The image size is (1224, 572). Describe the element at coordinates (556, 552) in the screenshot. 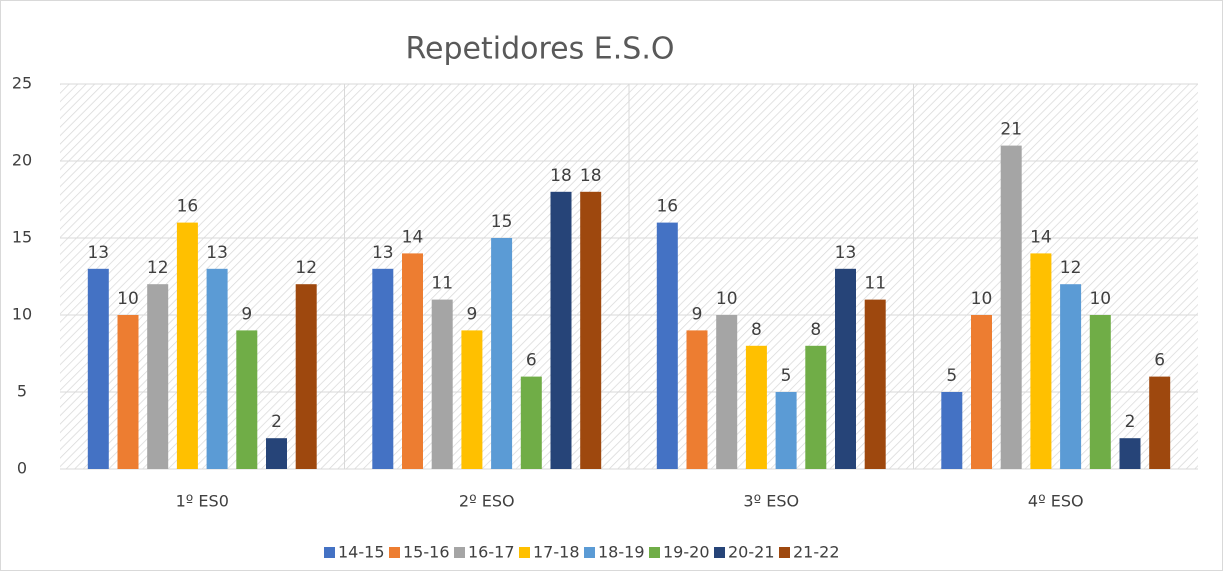

I see `legend-label: 17-18` at that location.